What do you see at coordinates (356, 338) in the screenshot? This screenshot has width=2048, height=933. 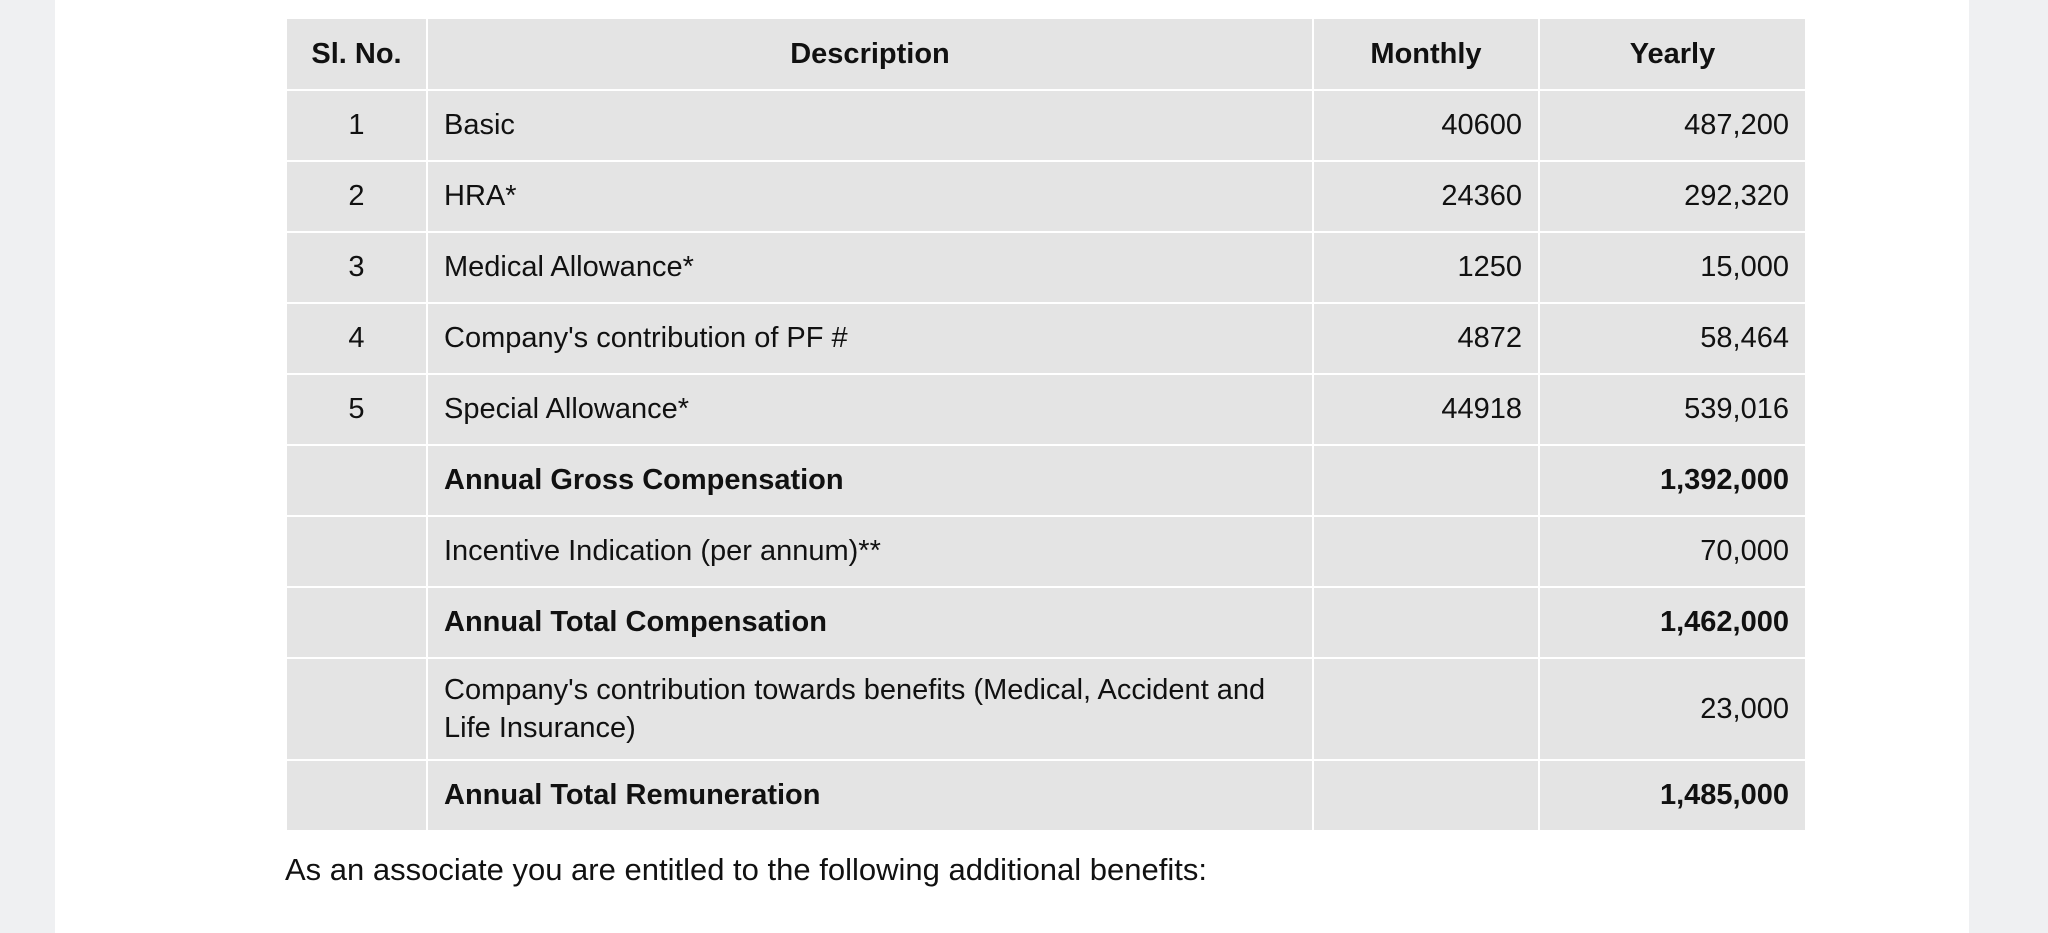 I see `sl-cell: 4` at bounding box center [356, 338].